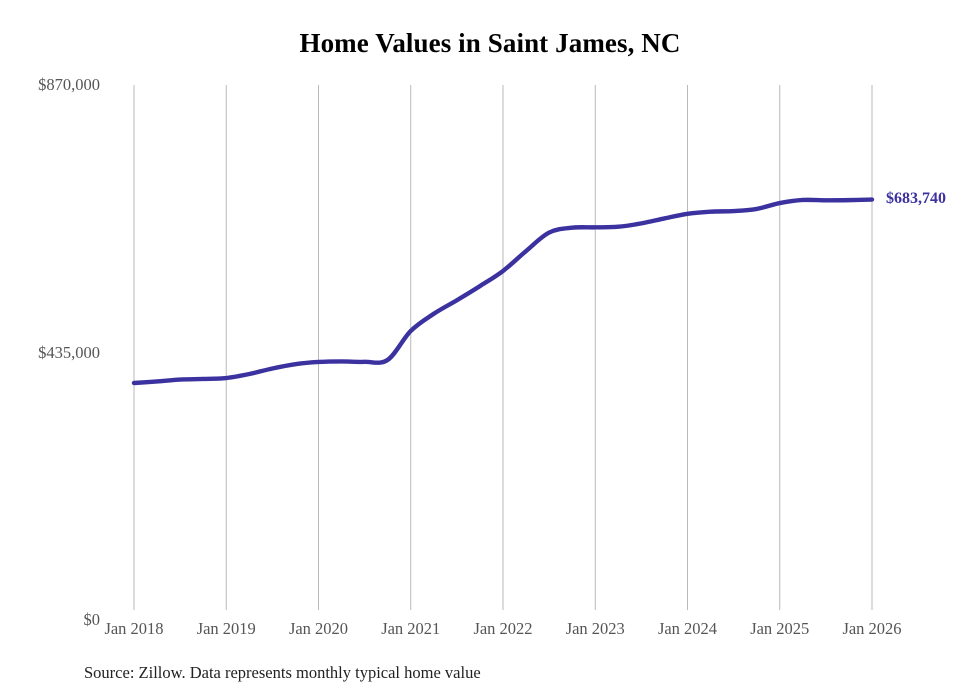 The width and height of the screenshot is (980, 699). Describe the element at coordinates (687, 628) in the screenshot. I see `x-axis-tick-label: Jan 2024` at that location.